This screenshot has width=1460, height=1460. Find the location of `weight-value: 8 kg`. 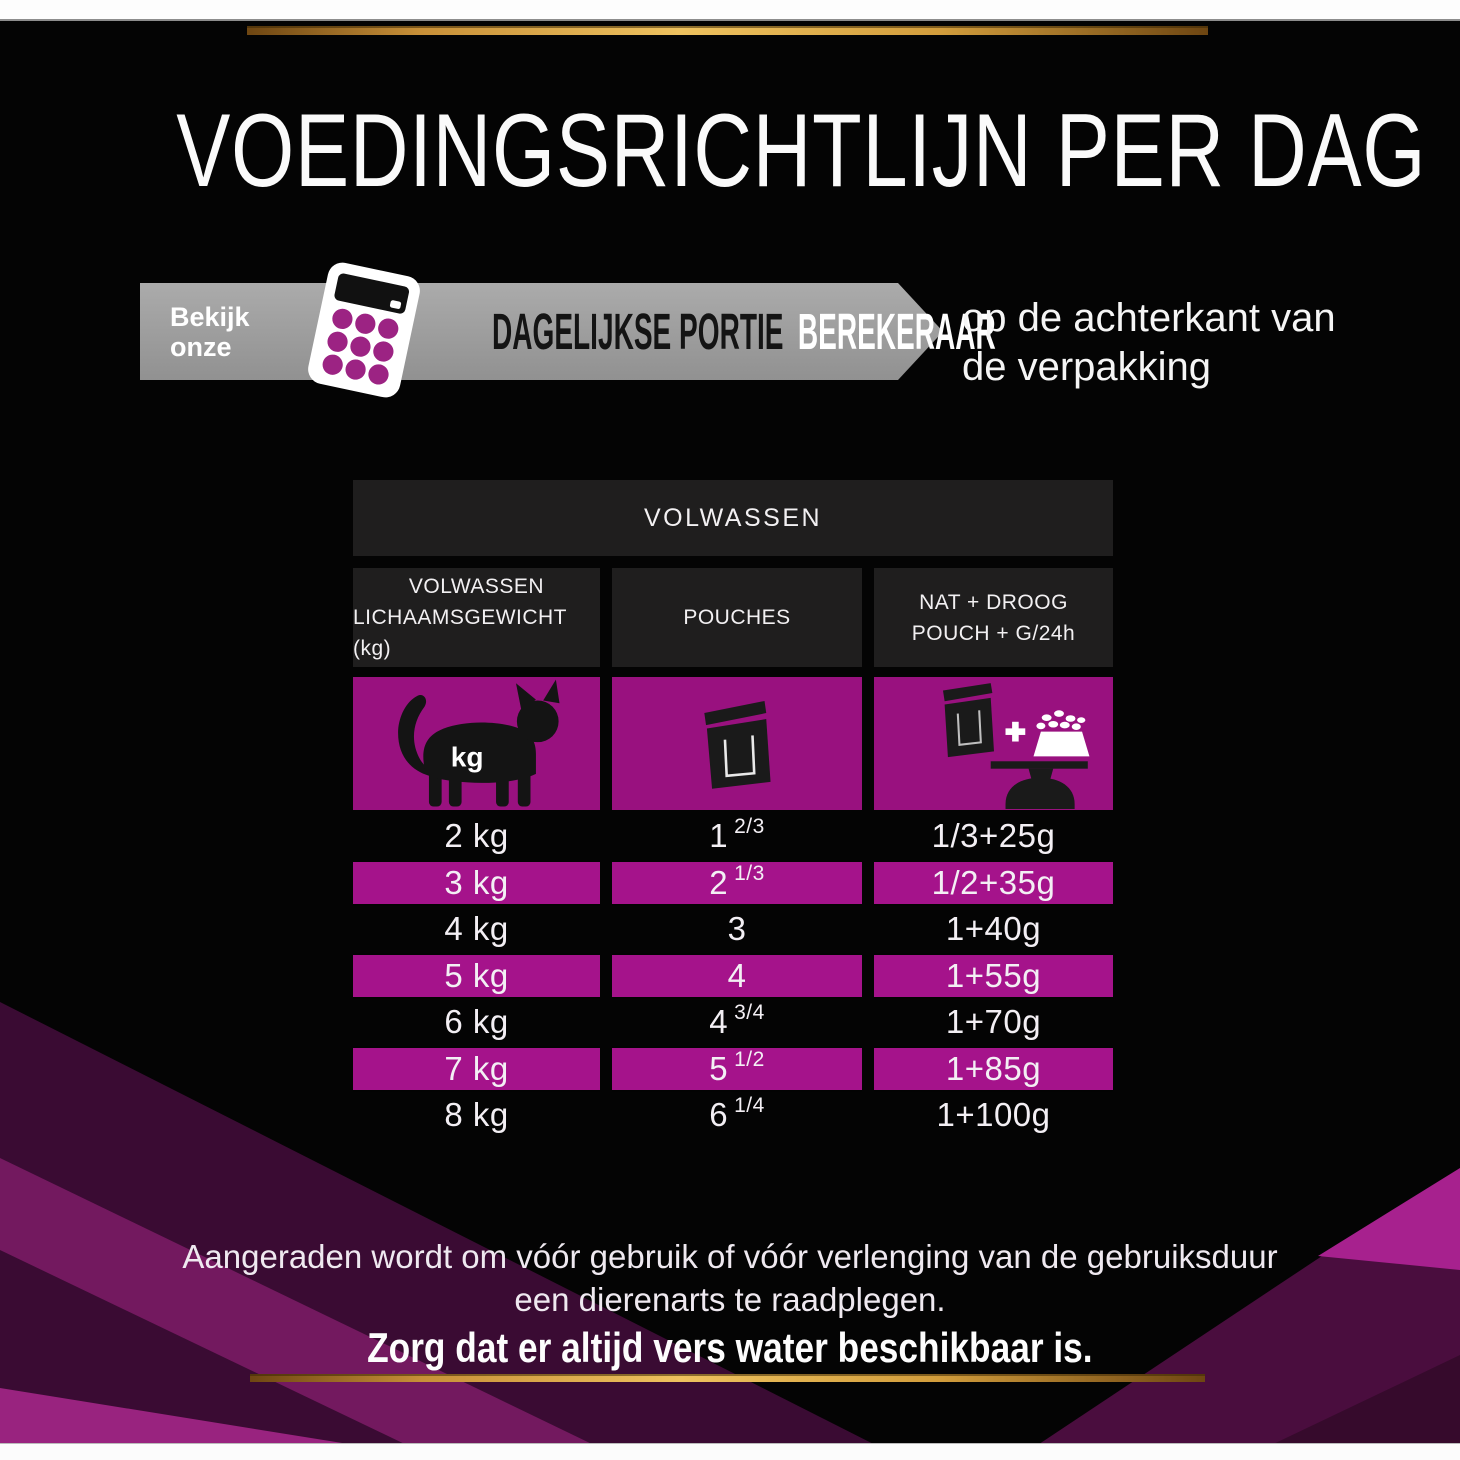

weight-value: 8 kg is located at coordinates (476, 1115).